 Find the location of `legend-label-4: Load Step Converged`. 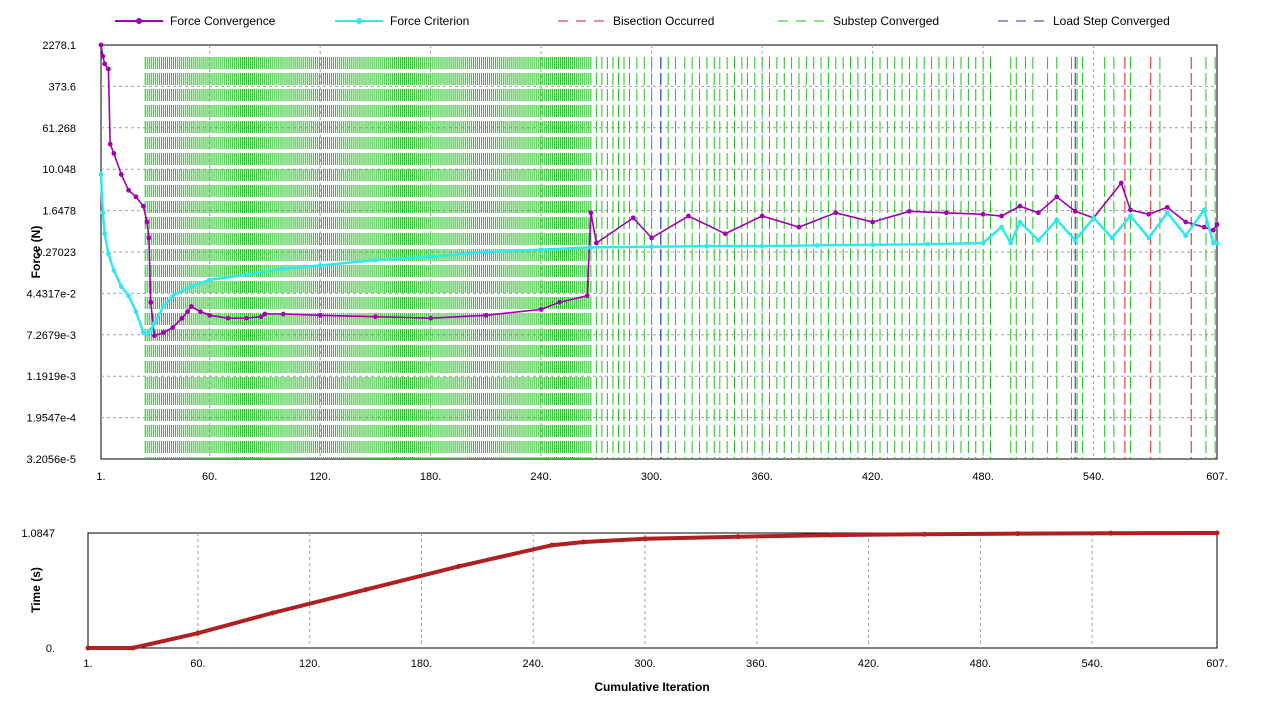

legend-label-4: Load Step Converged is located at coordinates (1111, 21).